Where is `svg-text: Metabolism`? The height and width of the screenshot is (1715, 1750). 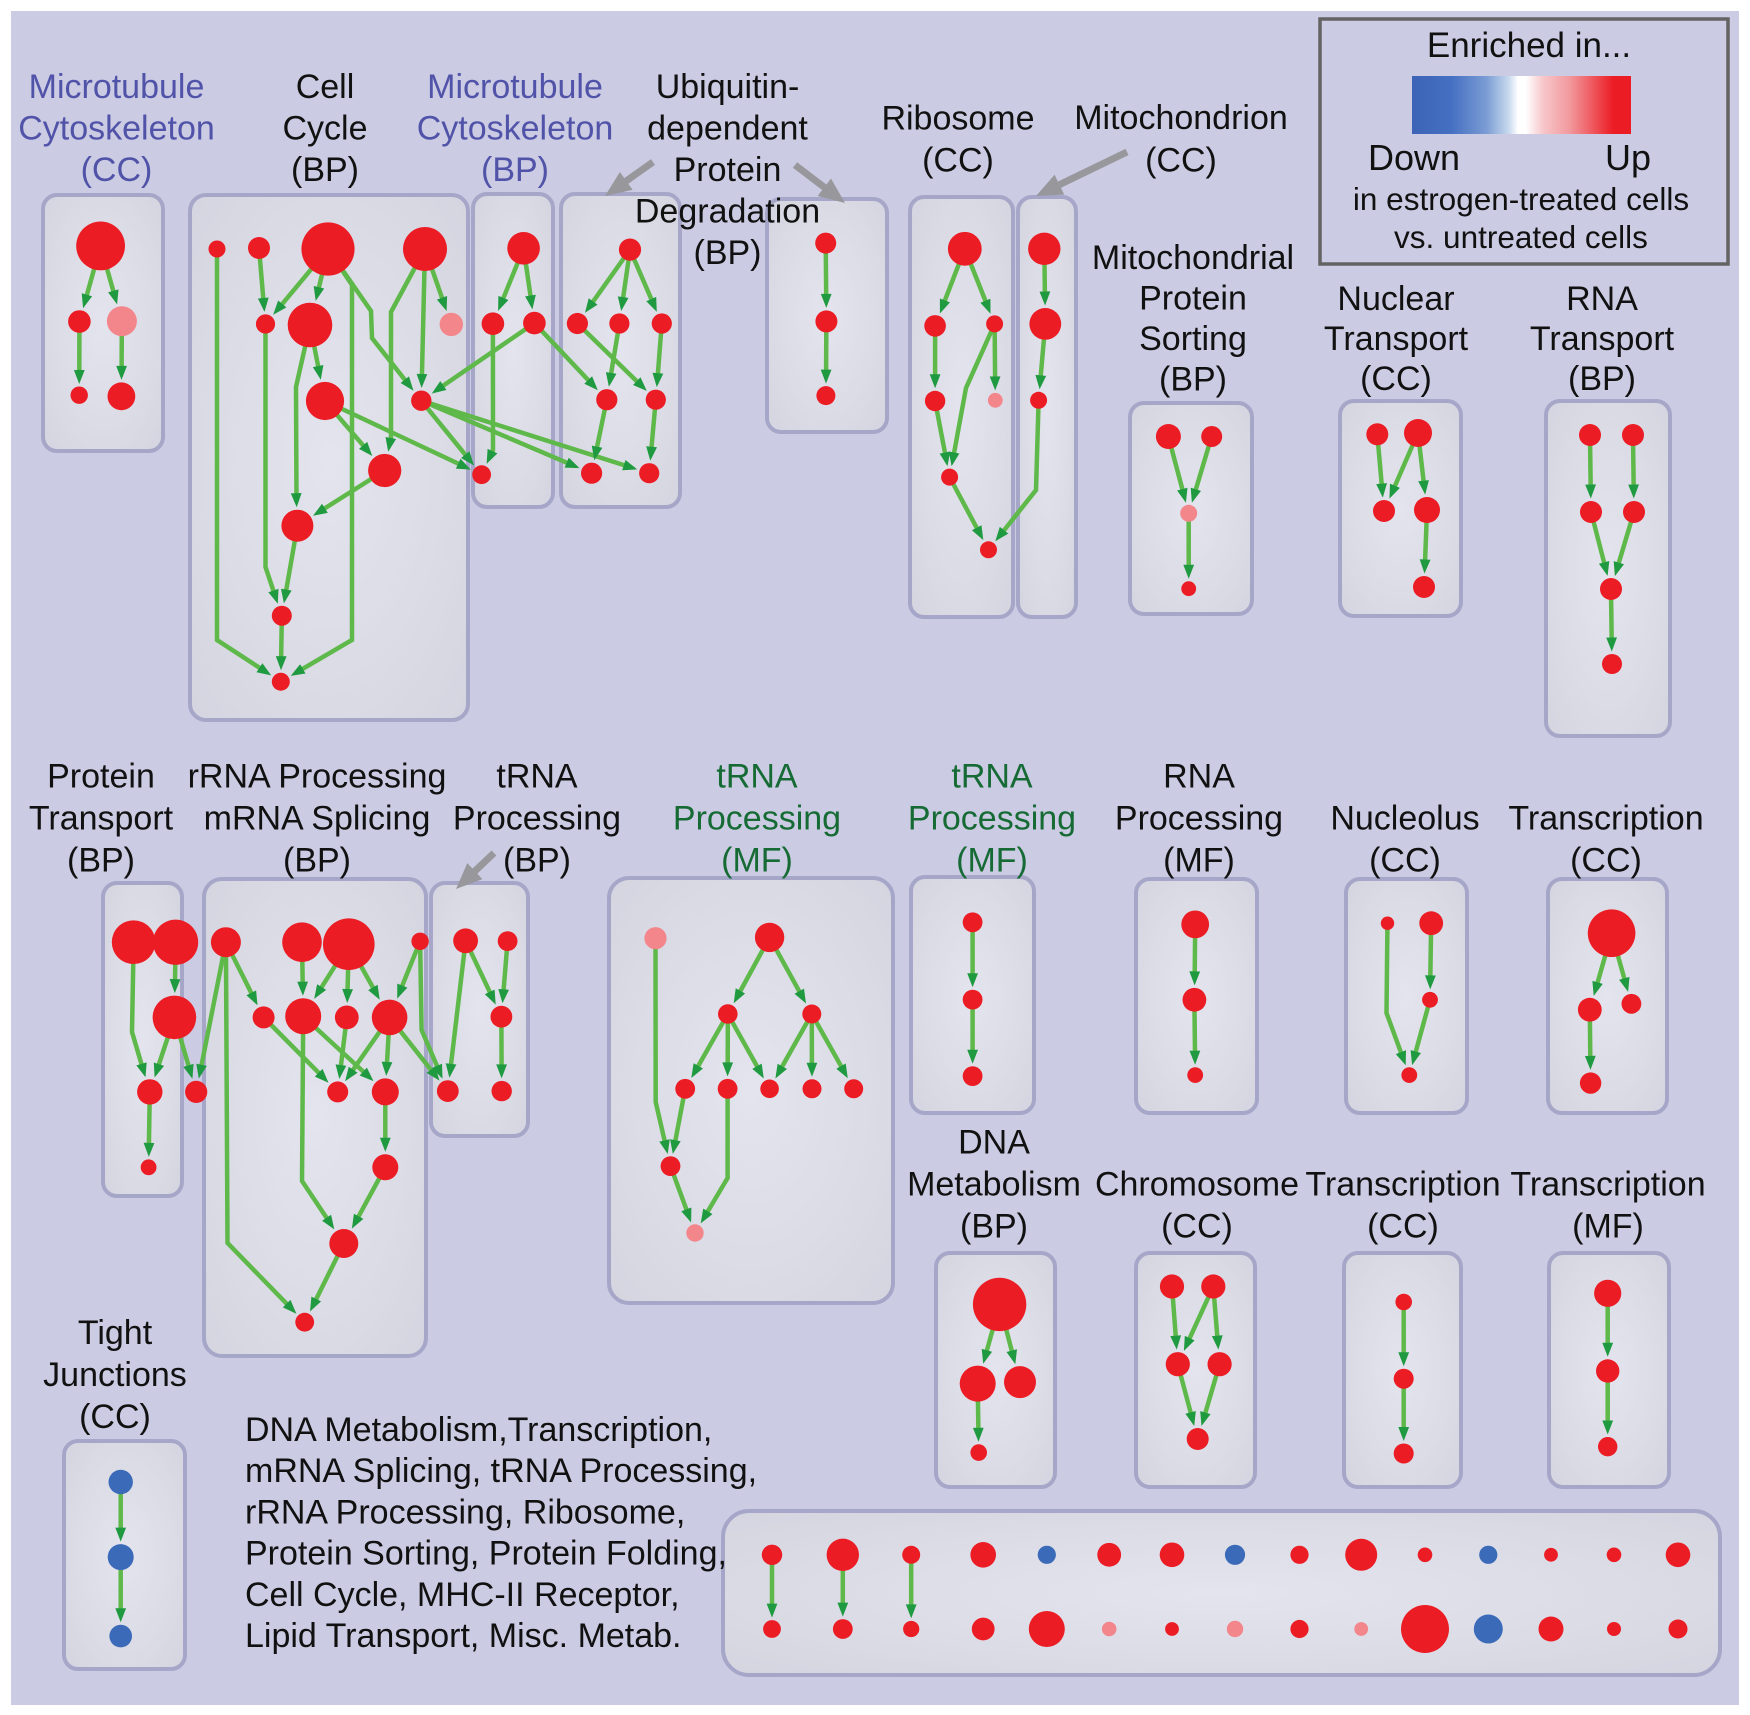 svg-text: Metabolism is located at coordinates (994, 1185).